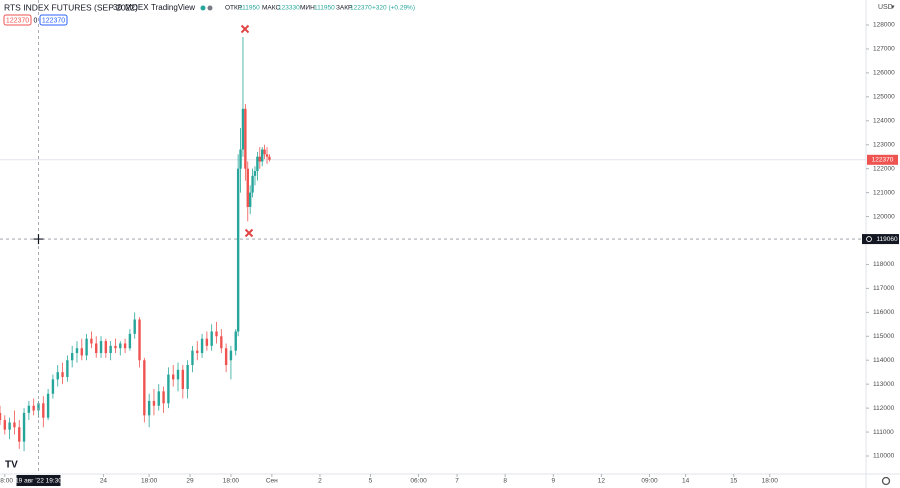 The width and height of the screenshot is (900, 488). Describe the element at coordinates (602, 481) in the screenshot. I see `x-tick-label: 12` at that location.